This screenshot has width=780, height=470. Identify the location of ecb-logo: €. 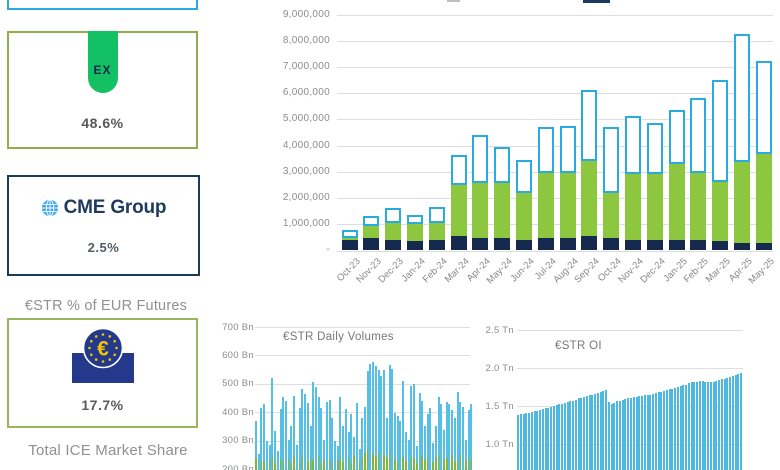
(103, 359).